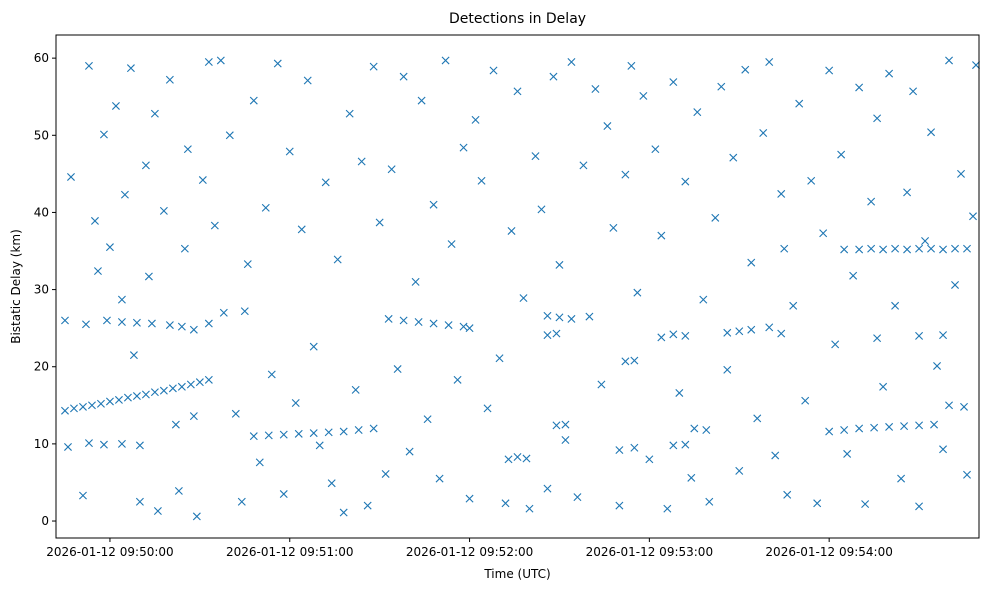 Image resolution: width=989 pixels, height=594 pixels. Describe the element at coordinates (516, 574) in the screenshot. I see `x-axis-label: Time (UTC)` at that location.